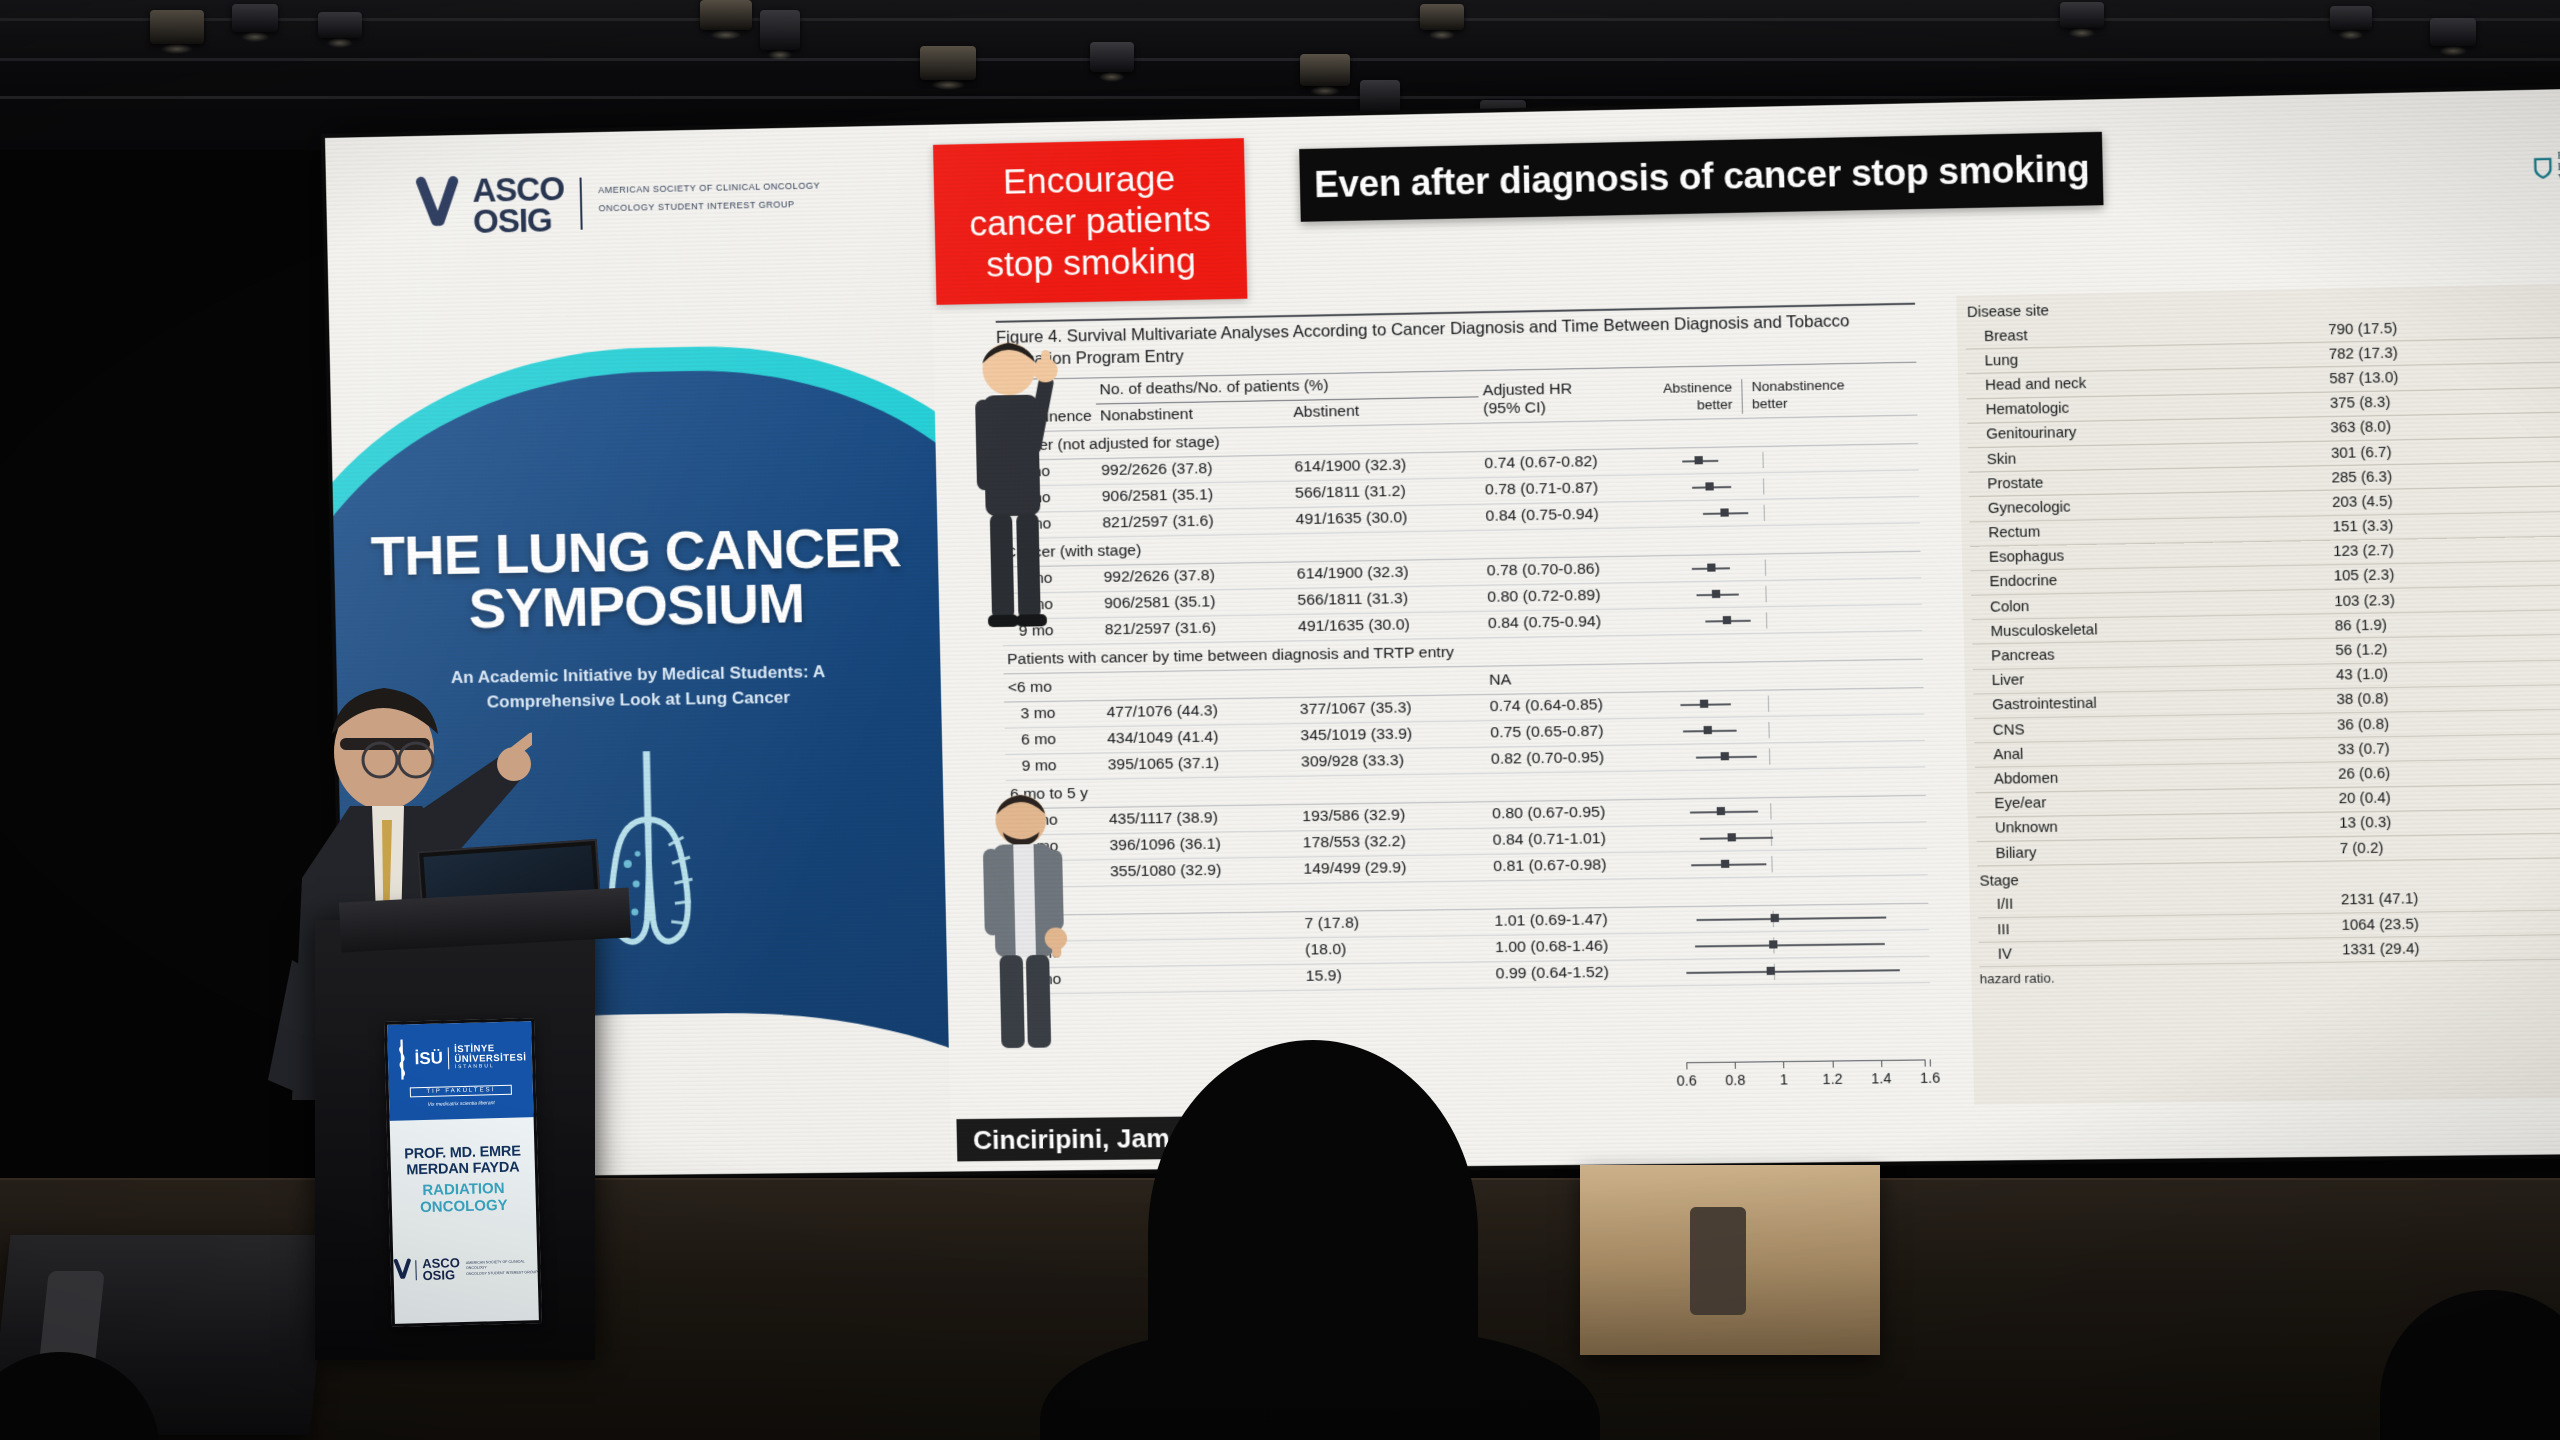 The height and width of the screenshot is (1440, 2560). What do you see at coordinates (1390, 708) in the screenshot?
I see `cell-abstinent: 377/1067 (35.3)` at bounding box center [1390, 708].